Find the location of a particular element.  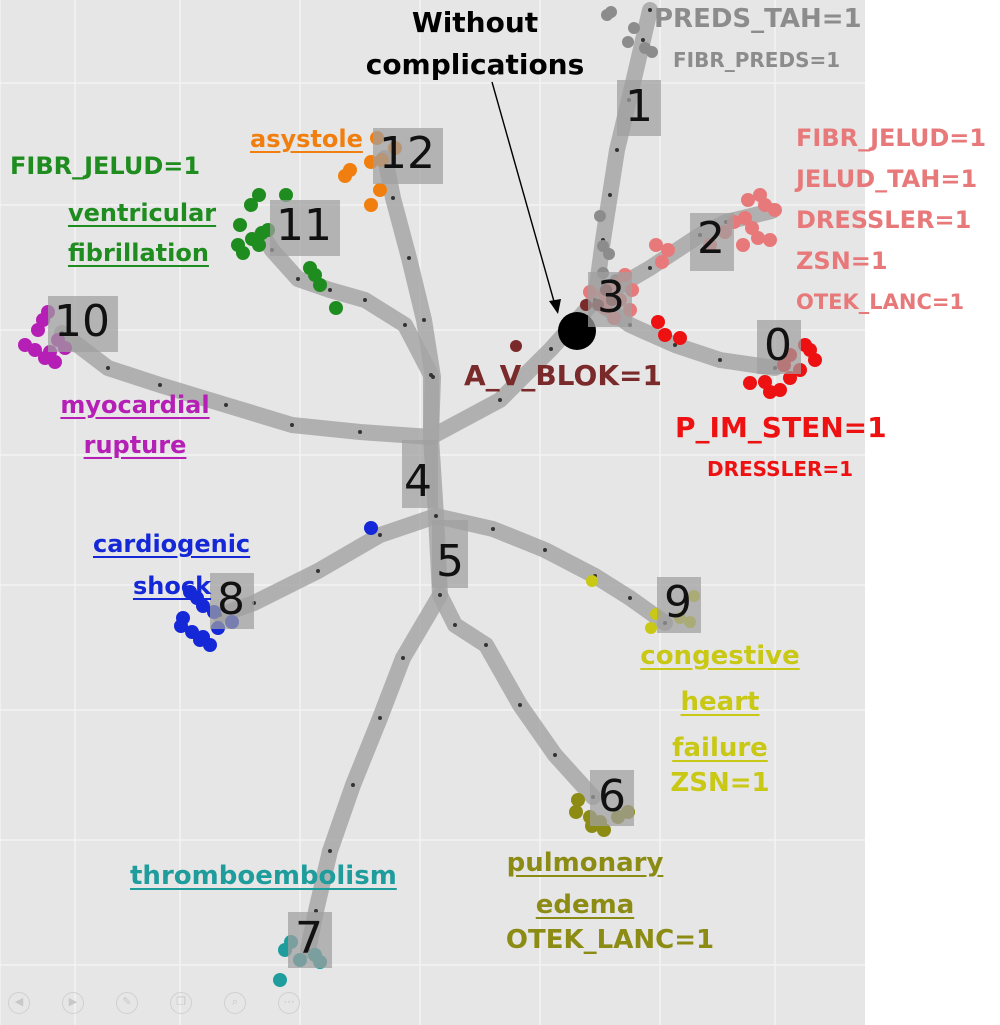

label-fibr-jelud: FIBR_JELUD=1 is located at coordinates (105, 166).